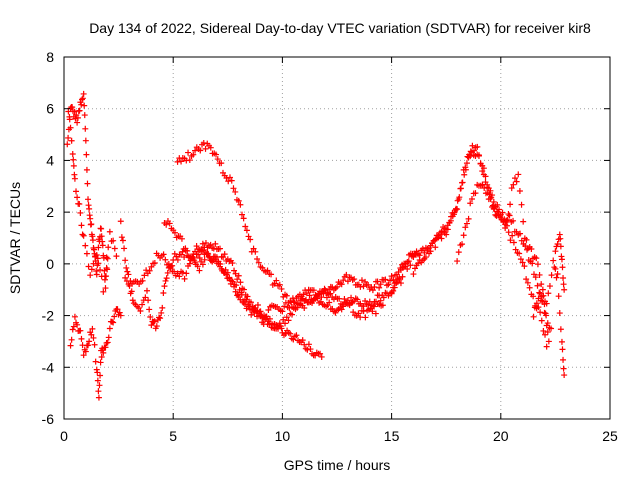 Image resolution: width=640 pixels, height=480 pixels. Describe the element at coordinates (502, 265) in the screenshot. I see `series-track-j` at that location.